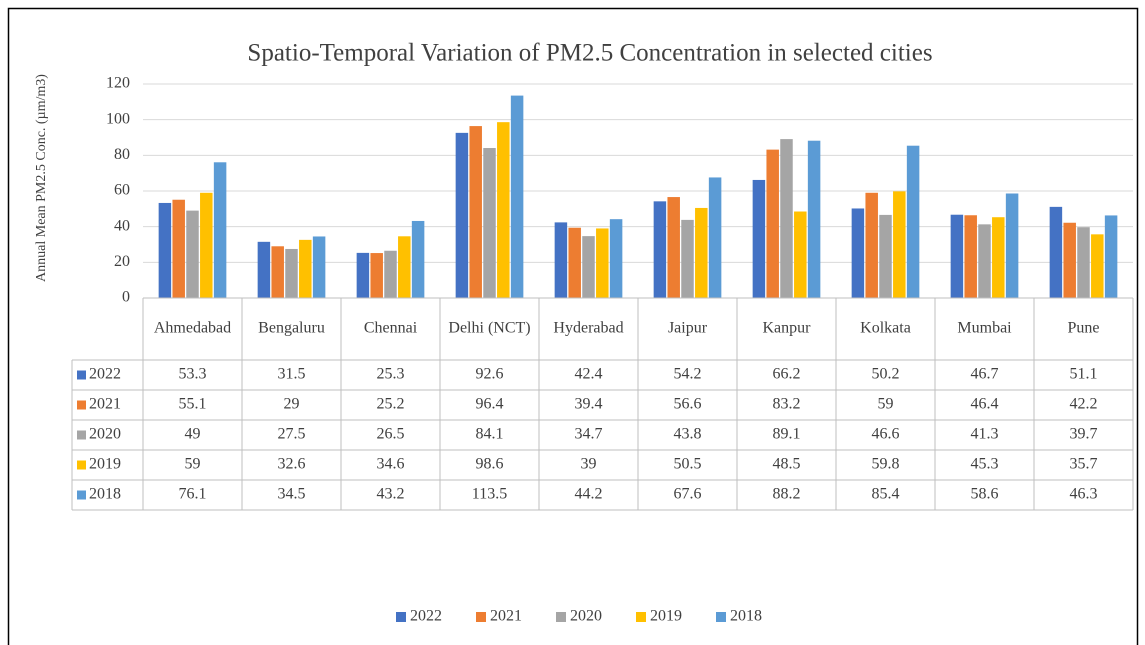 Image resolution: width=1145 pixels, height=645 pixels. What do you see at coordinates (41, 178) in the screenshot?
I see `y-axis-label: Annual Mean PM2.5 Conc. (µm/m3)` at bounding box center [41, 178].